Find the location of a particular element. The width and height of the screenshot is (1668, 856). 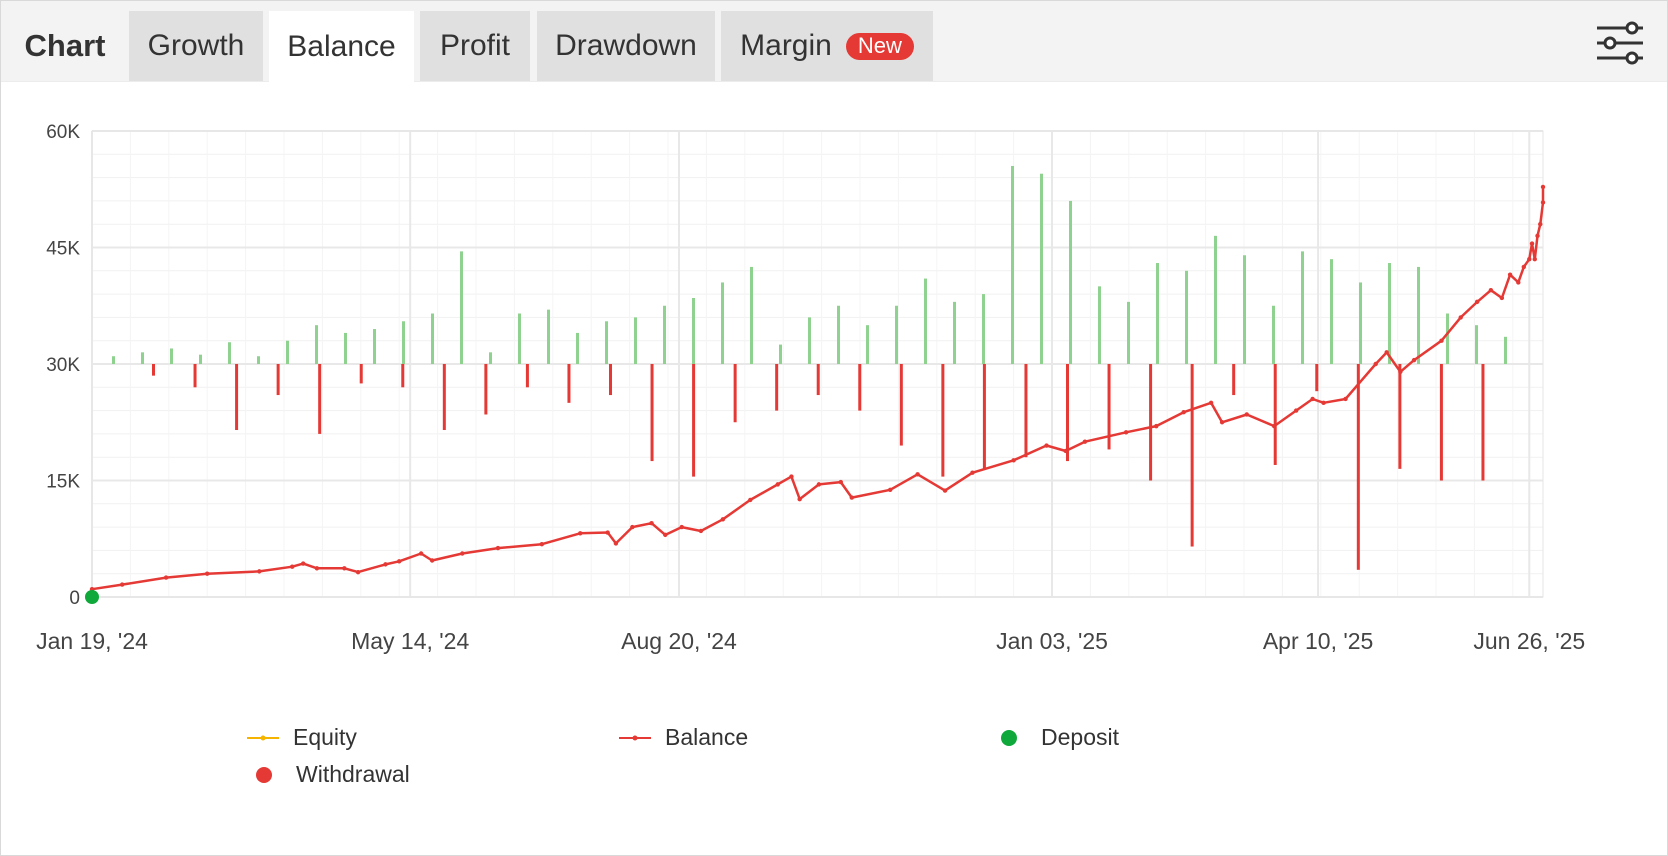

tab-profit: Profit is located at coordinates (475, 46).